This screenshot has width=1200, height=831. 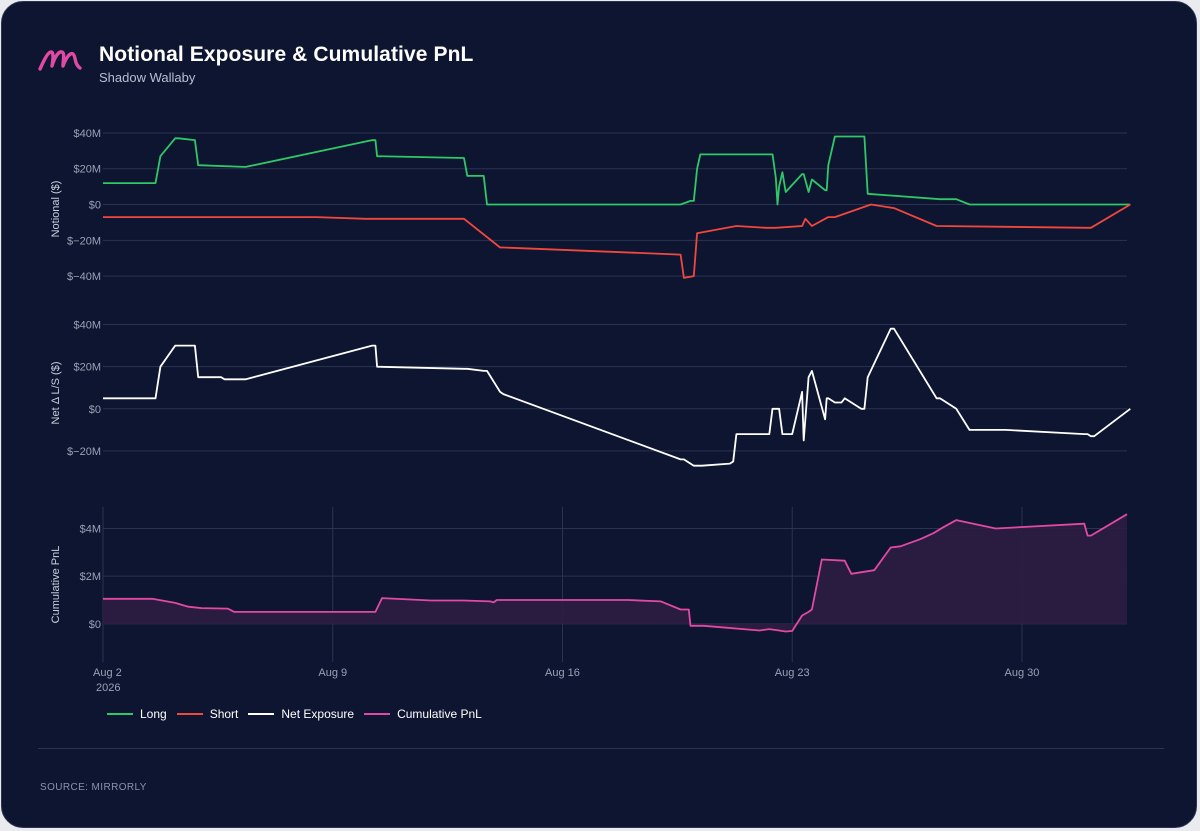 I want to click on x-tick-label: Aug 16, so click(x=562, y=673).